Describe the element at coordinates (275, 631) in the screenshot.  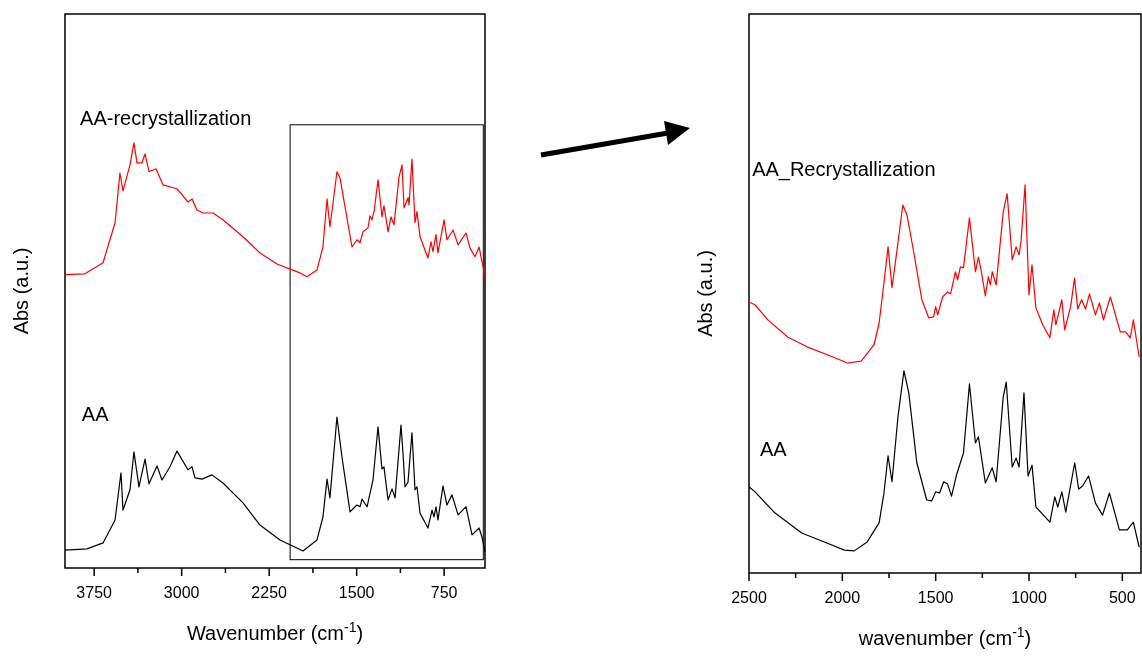
I see `x-axis-title: Wavenumber (cm$^{-1}$)` at that location.